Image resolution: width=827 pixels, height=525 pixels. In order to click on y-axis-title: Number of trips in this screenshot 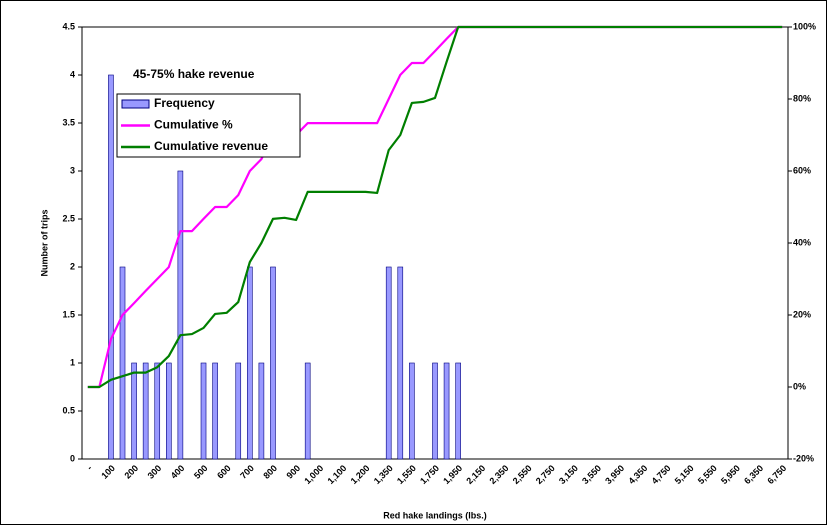, I will do `click(44, 242)`.